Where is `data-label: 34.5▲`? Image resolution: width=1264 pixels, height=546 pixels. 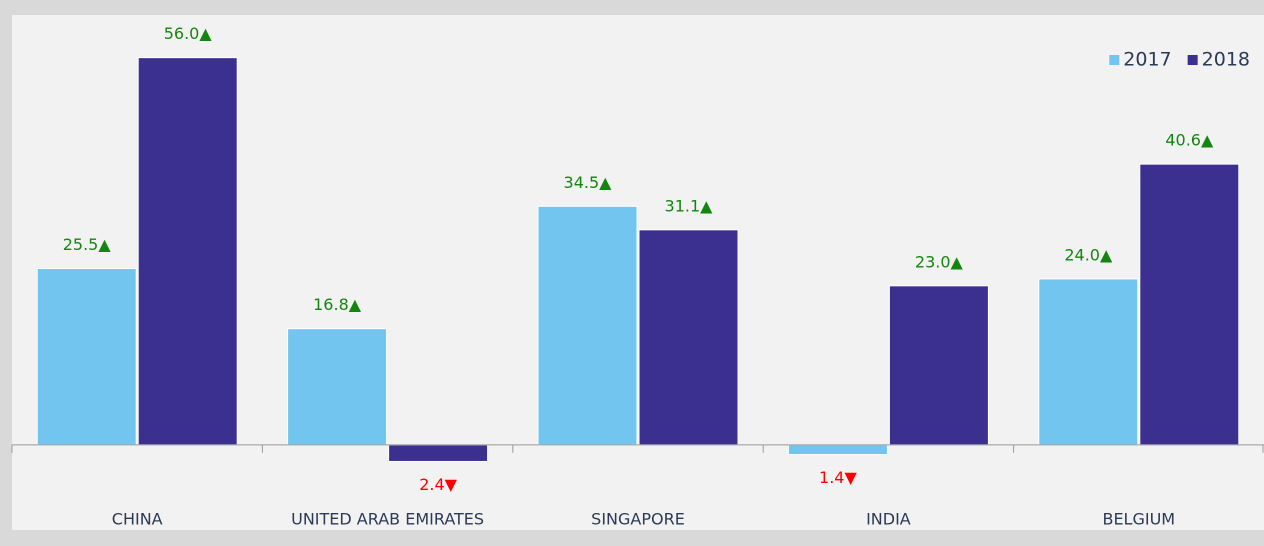 data-label: 34.5▲ is located at coordinates (588, 182).